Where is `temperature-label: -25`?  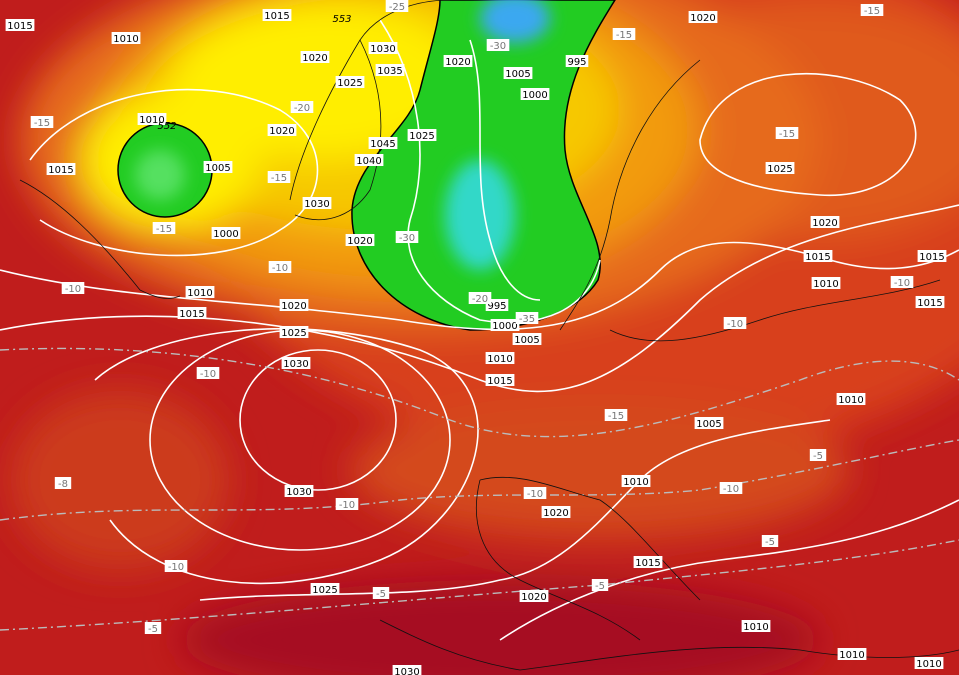 temperature-label: -25 is located at coordinates (397, 7).